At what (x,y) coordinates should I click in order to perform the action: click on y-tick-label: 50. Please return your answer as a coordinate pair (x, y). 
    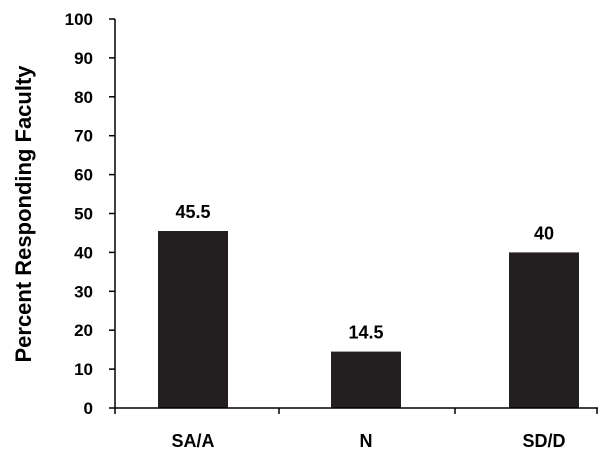
    Looking at the image, I should click on (83, 214).